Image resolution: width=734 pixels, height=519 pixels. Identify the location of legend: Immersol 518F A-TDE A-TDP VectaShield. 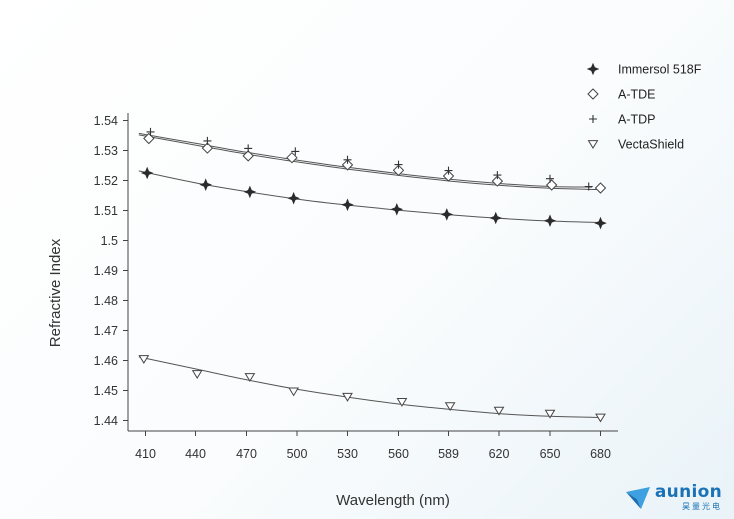
(644, 107).